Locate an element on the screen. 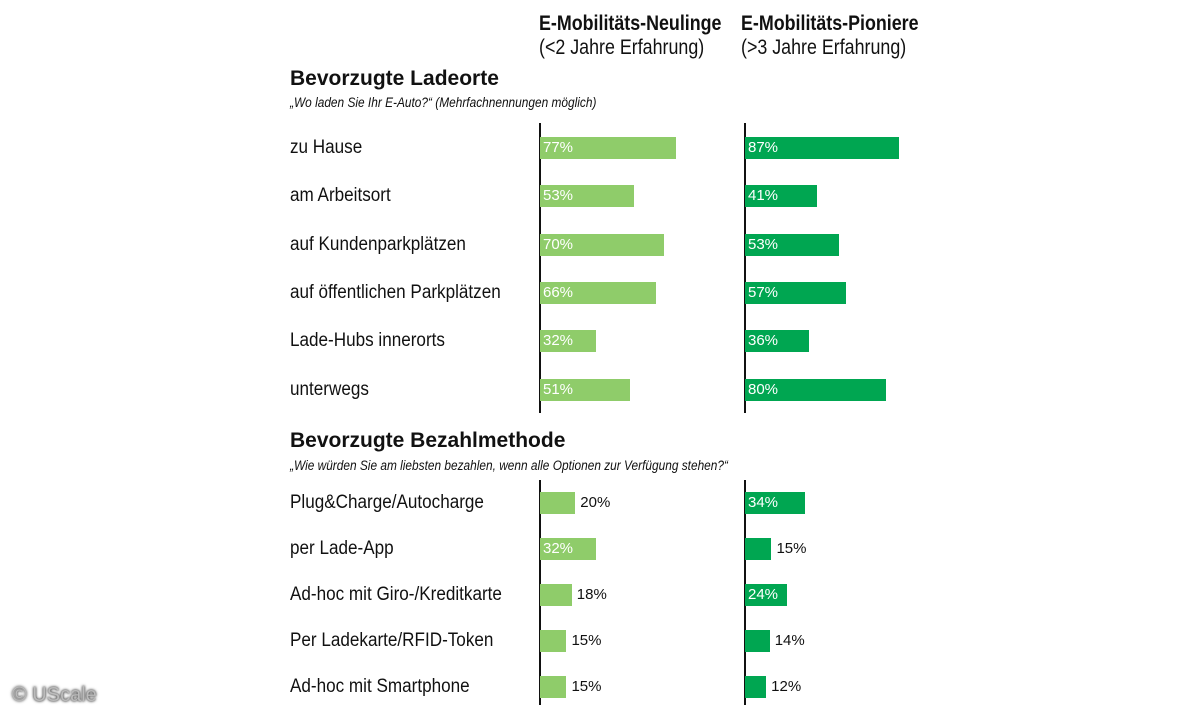 The height and width of the screenshot is (720, 1200). category-label: Lade-Hubs innerorts is located at coordinates (367, 341).